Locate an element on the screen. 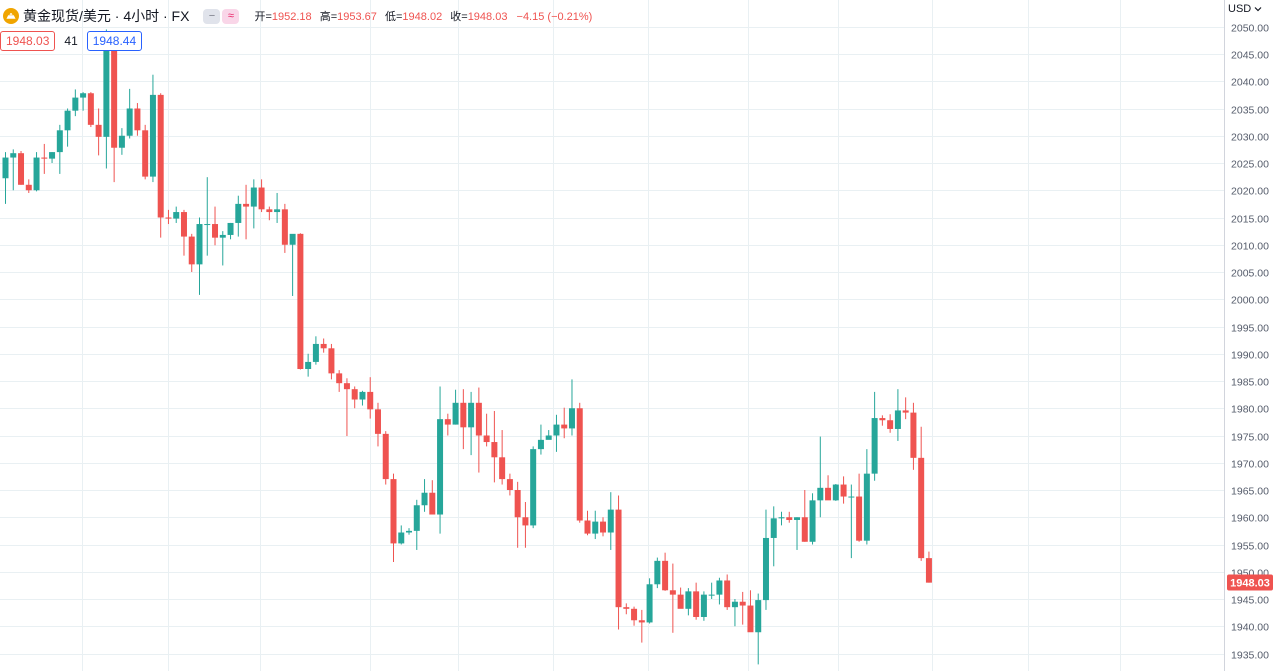 This screenshot has width=1280, height=671. y-tick-label: 1960.00 is located at coordinates (1250, 519).